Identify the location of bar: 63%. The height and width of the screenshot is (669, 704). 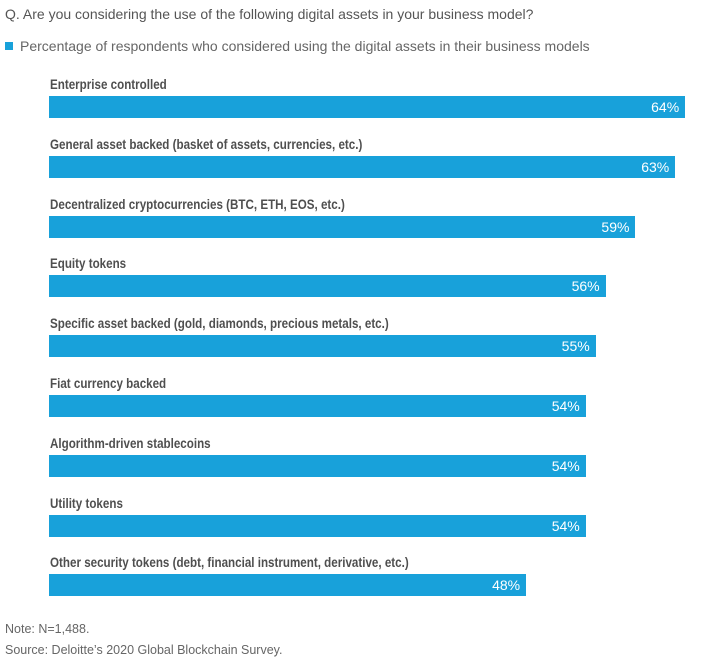
(362, 166).